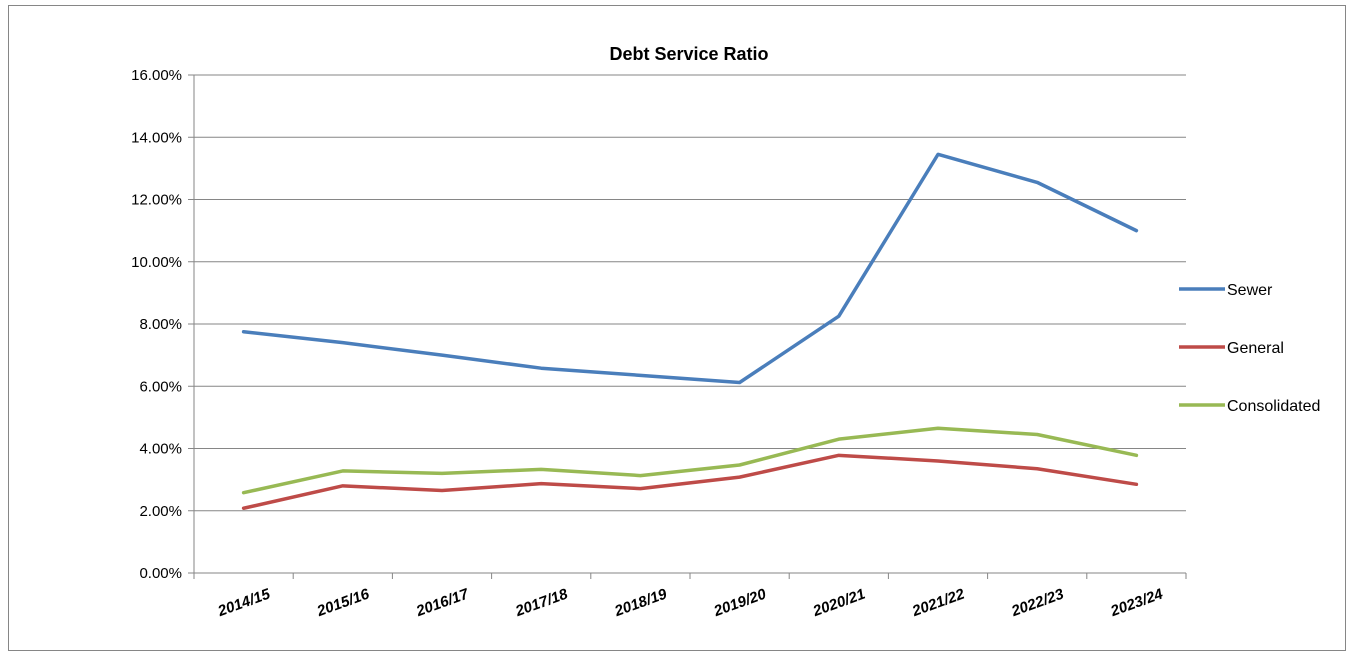  I want to click on series-line-consolidated, so click(690, 460).